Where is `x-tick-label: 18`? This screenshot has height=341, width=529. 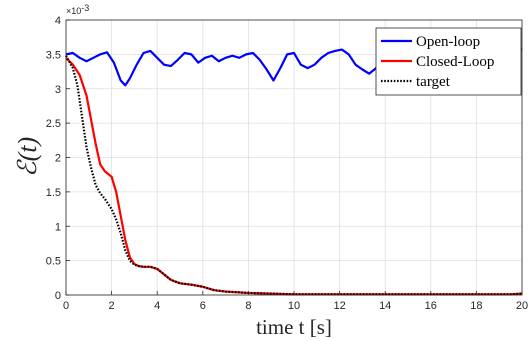
x-tick-label: 18 is located at coordinates (476, 306).